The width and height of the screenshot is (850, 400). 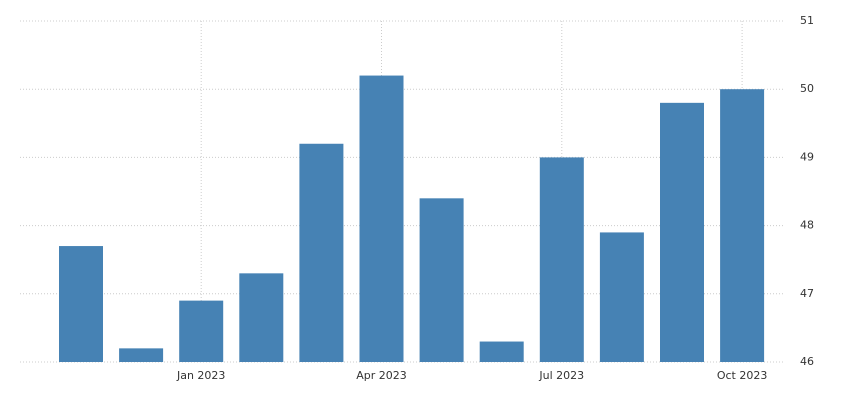 I want to click on x-tick-label: Apr 2023, so click(x=381, y=375).